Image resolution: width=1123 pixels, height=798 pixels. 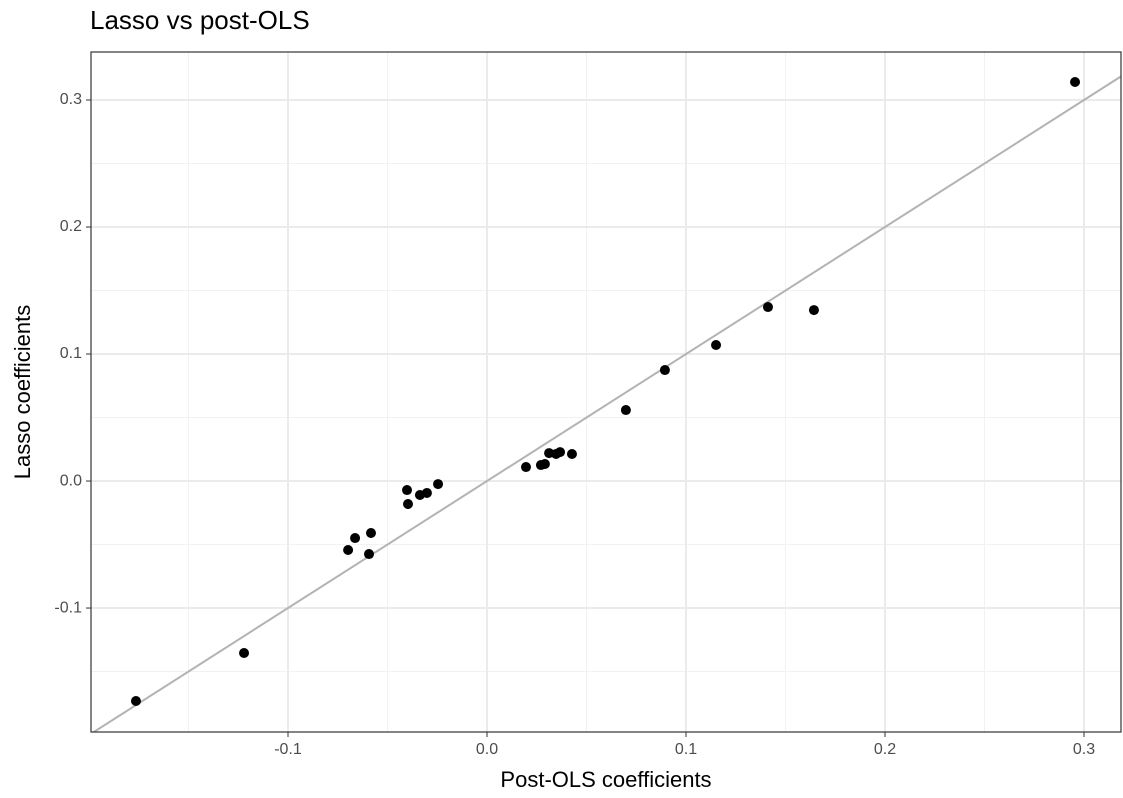 I want to click on chart-title: Lasso vs post-OLS, so click(x=200, y=20).